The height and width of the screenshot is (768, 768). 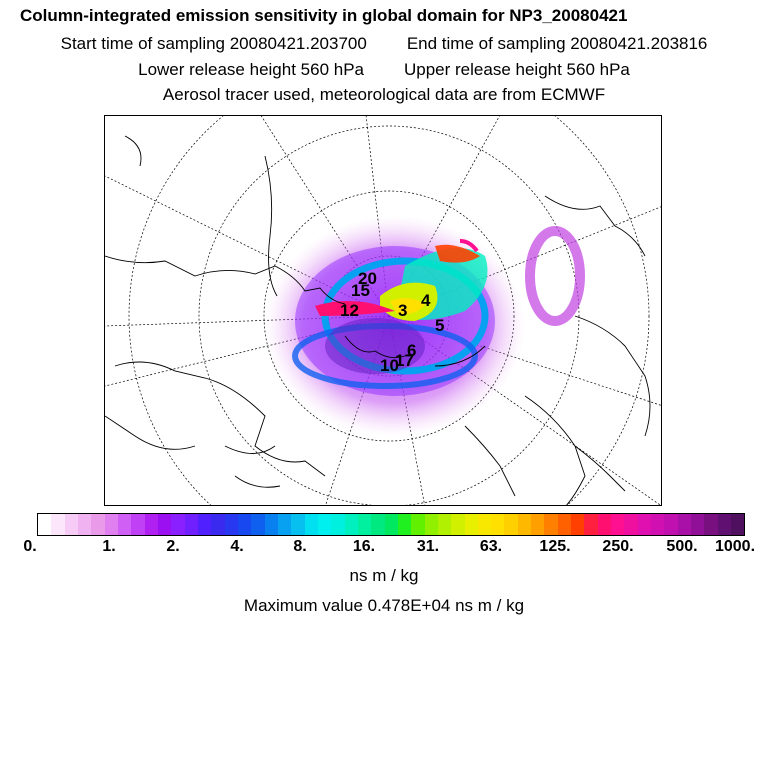 What do you see at coordinates (402, 310) in the screenshot?
I see `time-label: 3` at bounding box center [402, 310].